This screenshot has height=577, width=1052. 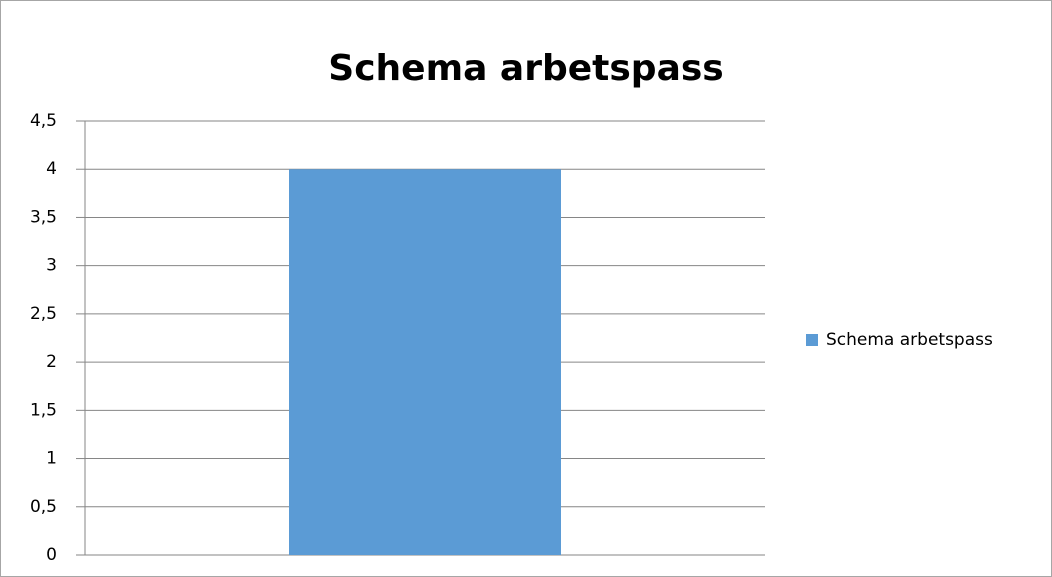 What do you see at coordinates (812, 340) in the screenshot?
I see `legend-swatch` at bounding box center [812, 340].